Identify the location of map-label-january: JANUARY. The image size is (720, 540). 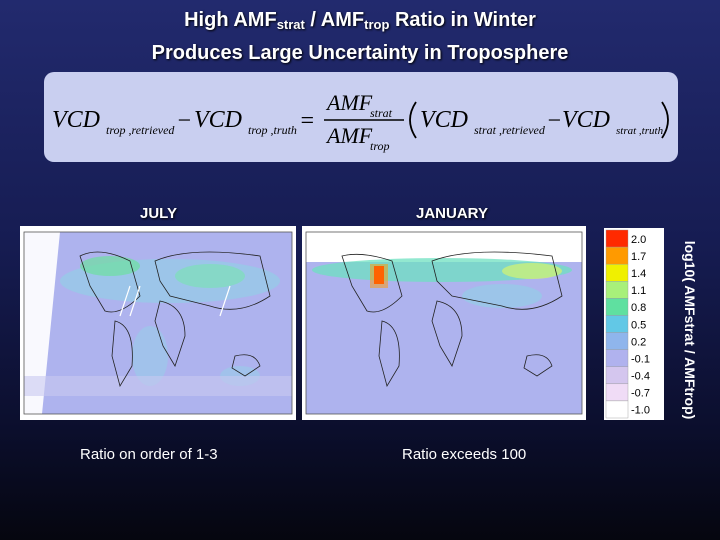
(452, 213).